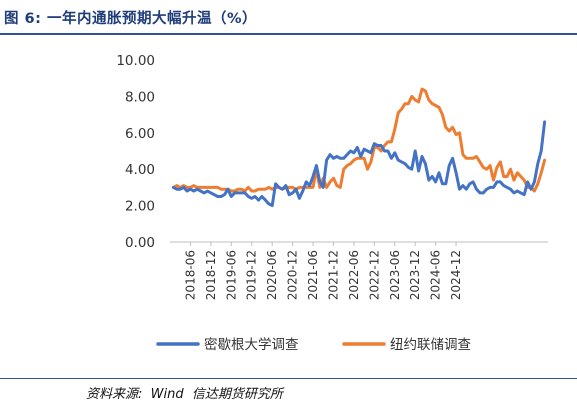  Describe the element at coordinates (288, 378) in the screenshot. I see `footer-rule` at that location.